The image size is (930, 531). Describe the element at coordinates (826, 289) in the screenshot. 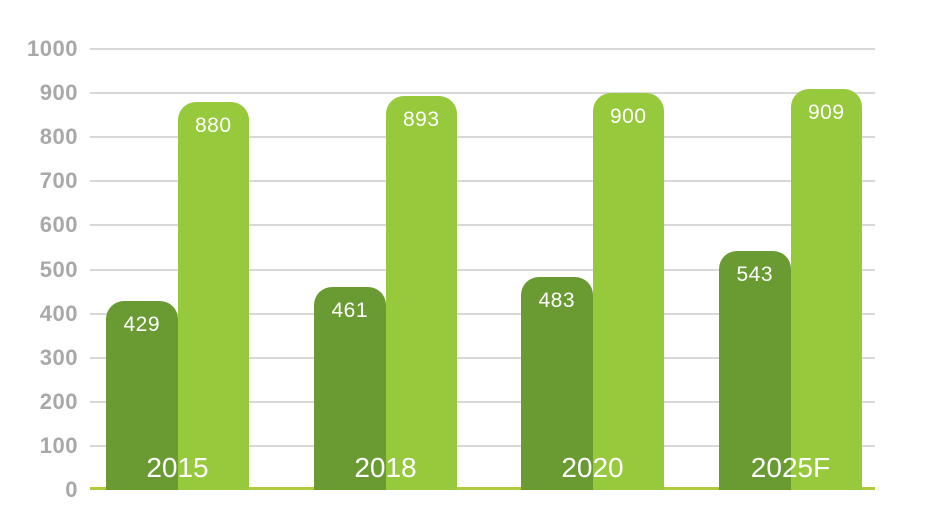

I see `light-green-series-bar: 909` at that location.